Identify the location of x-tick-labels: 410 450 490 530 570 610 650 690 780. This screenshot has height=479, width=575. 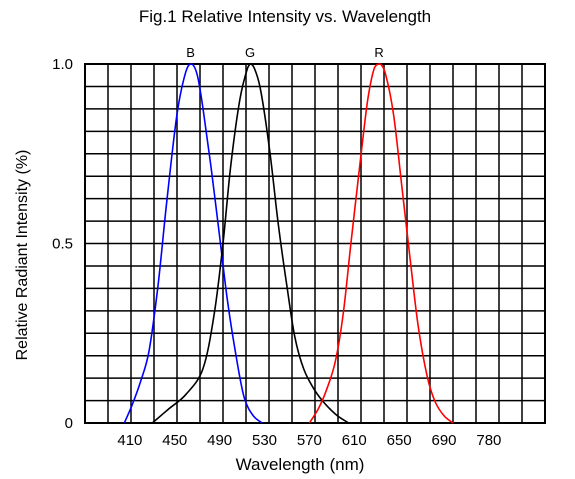
(309, 440).